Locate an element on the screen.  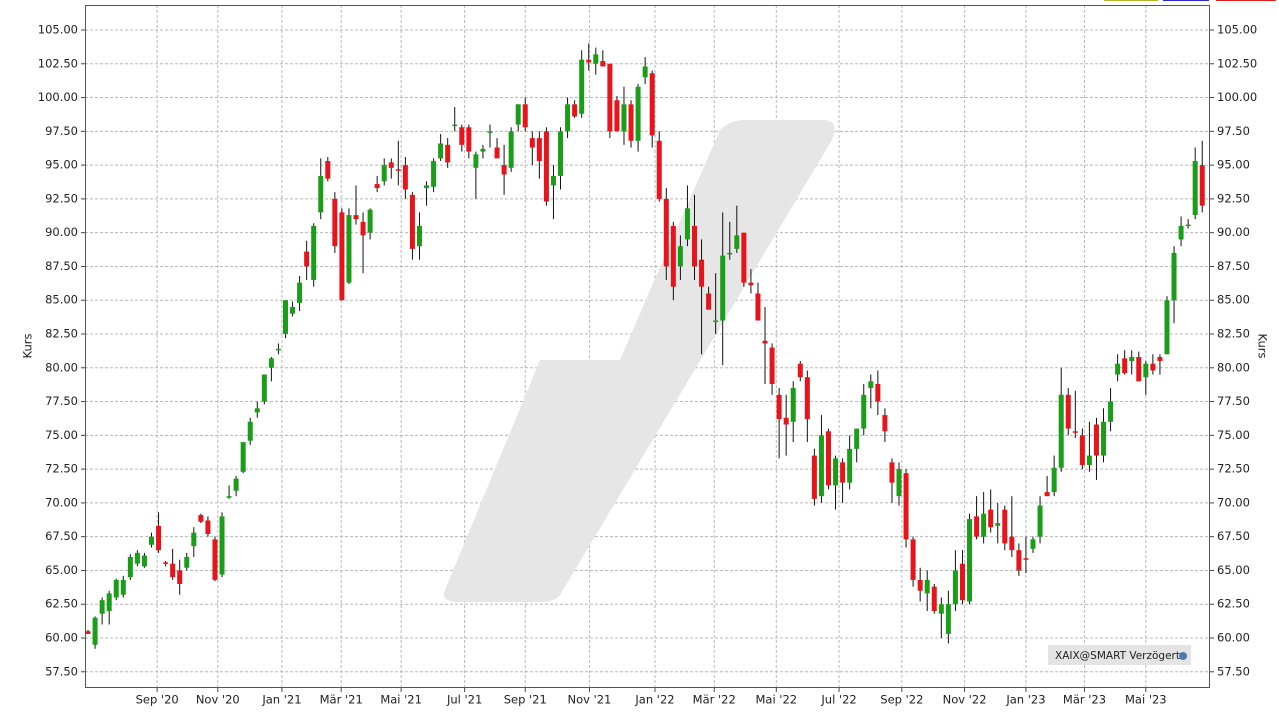
x-tick-label: Jan '21 is located at coordinates (281, 700).